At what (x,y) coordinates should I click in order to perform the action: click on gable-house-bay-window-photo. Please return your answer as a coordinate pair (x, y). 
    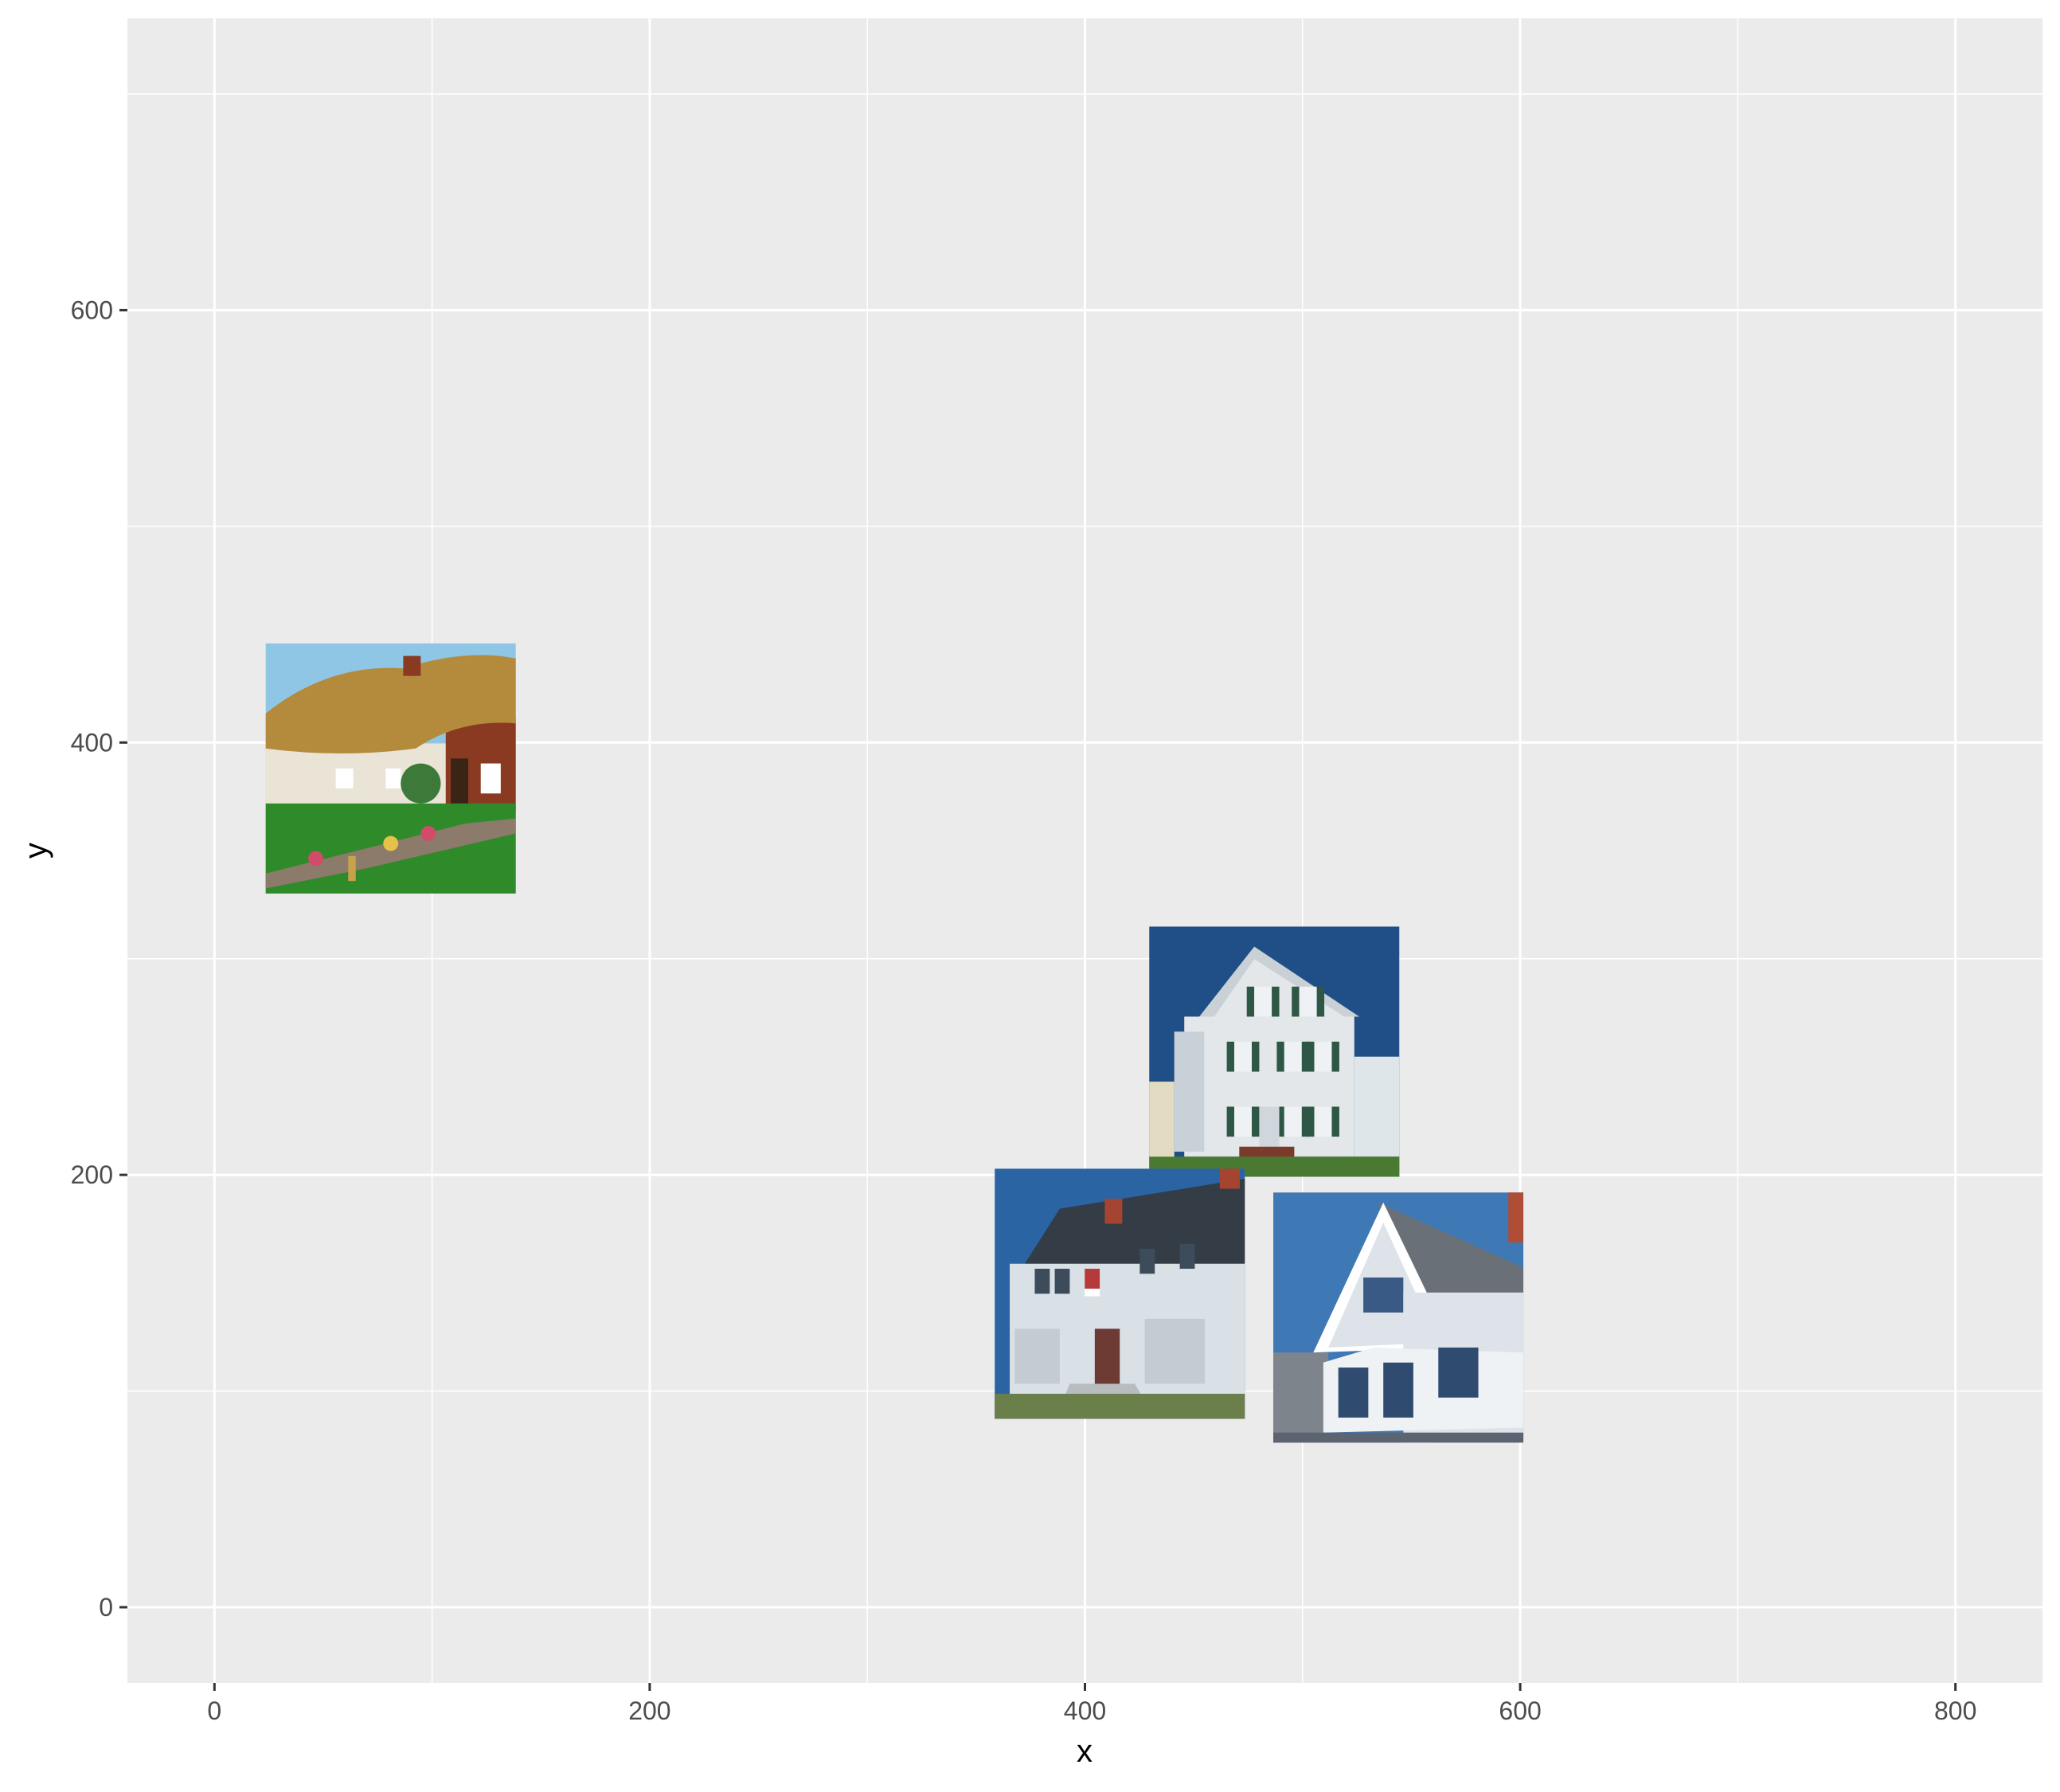
    Looking at the image, I should click on (1398, 1317).